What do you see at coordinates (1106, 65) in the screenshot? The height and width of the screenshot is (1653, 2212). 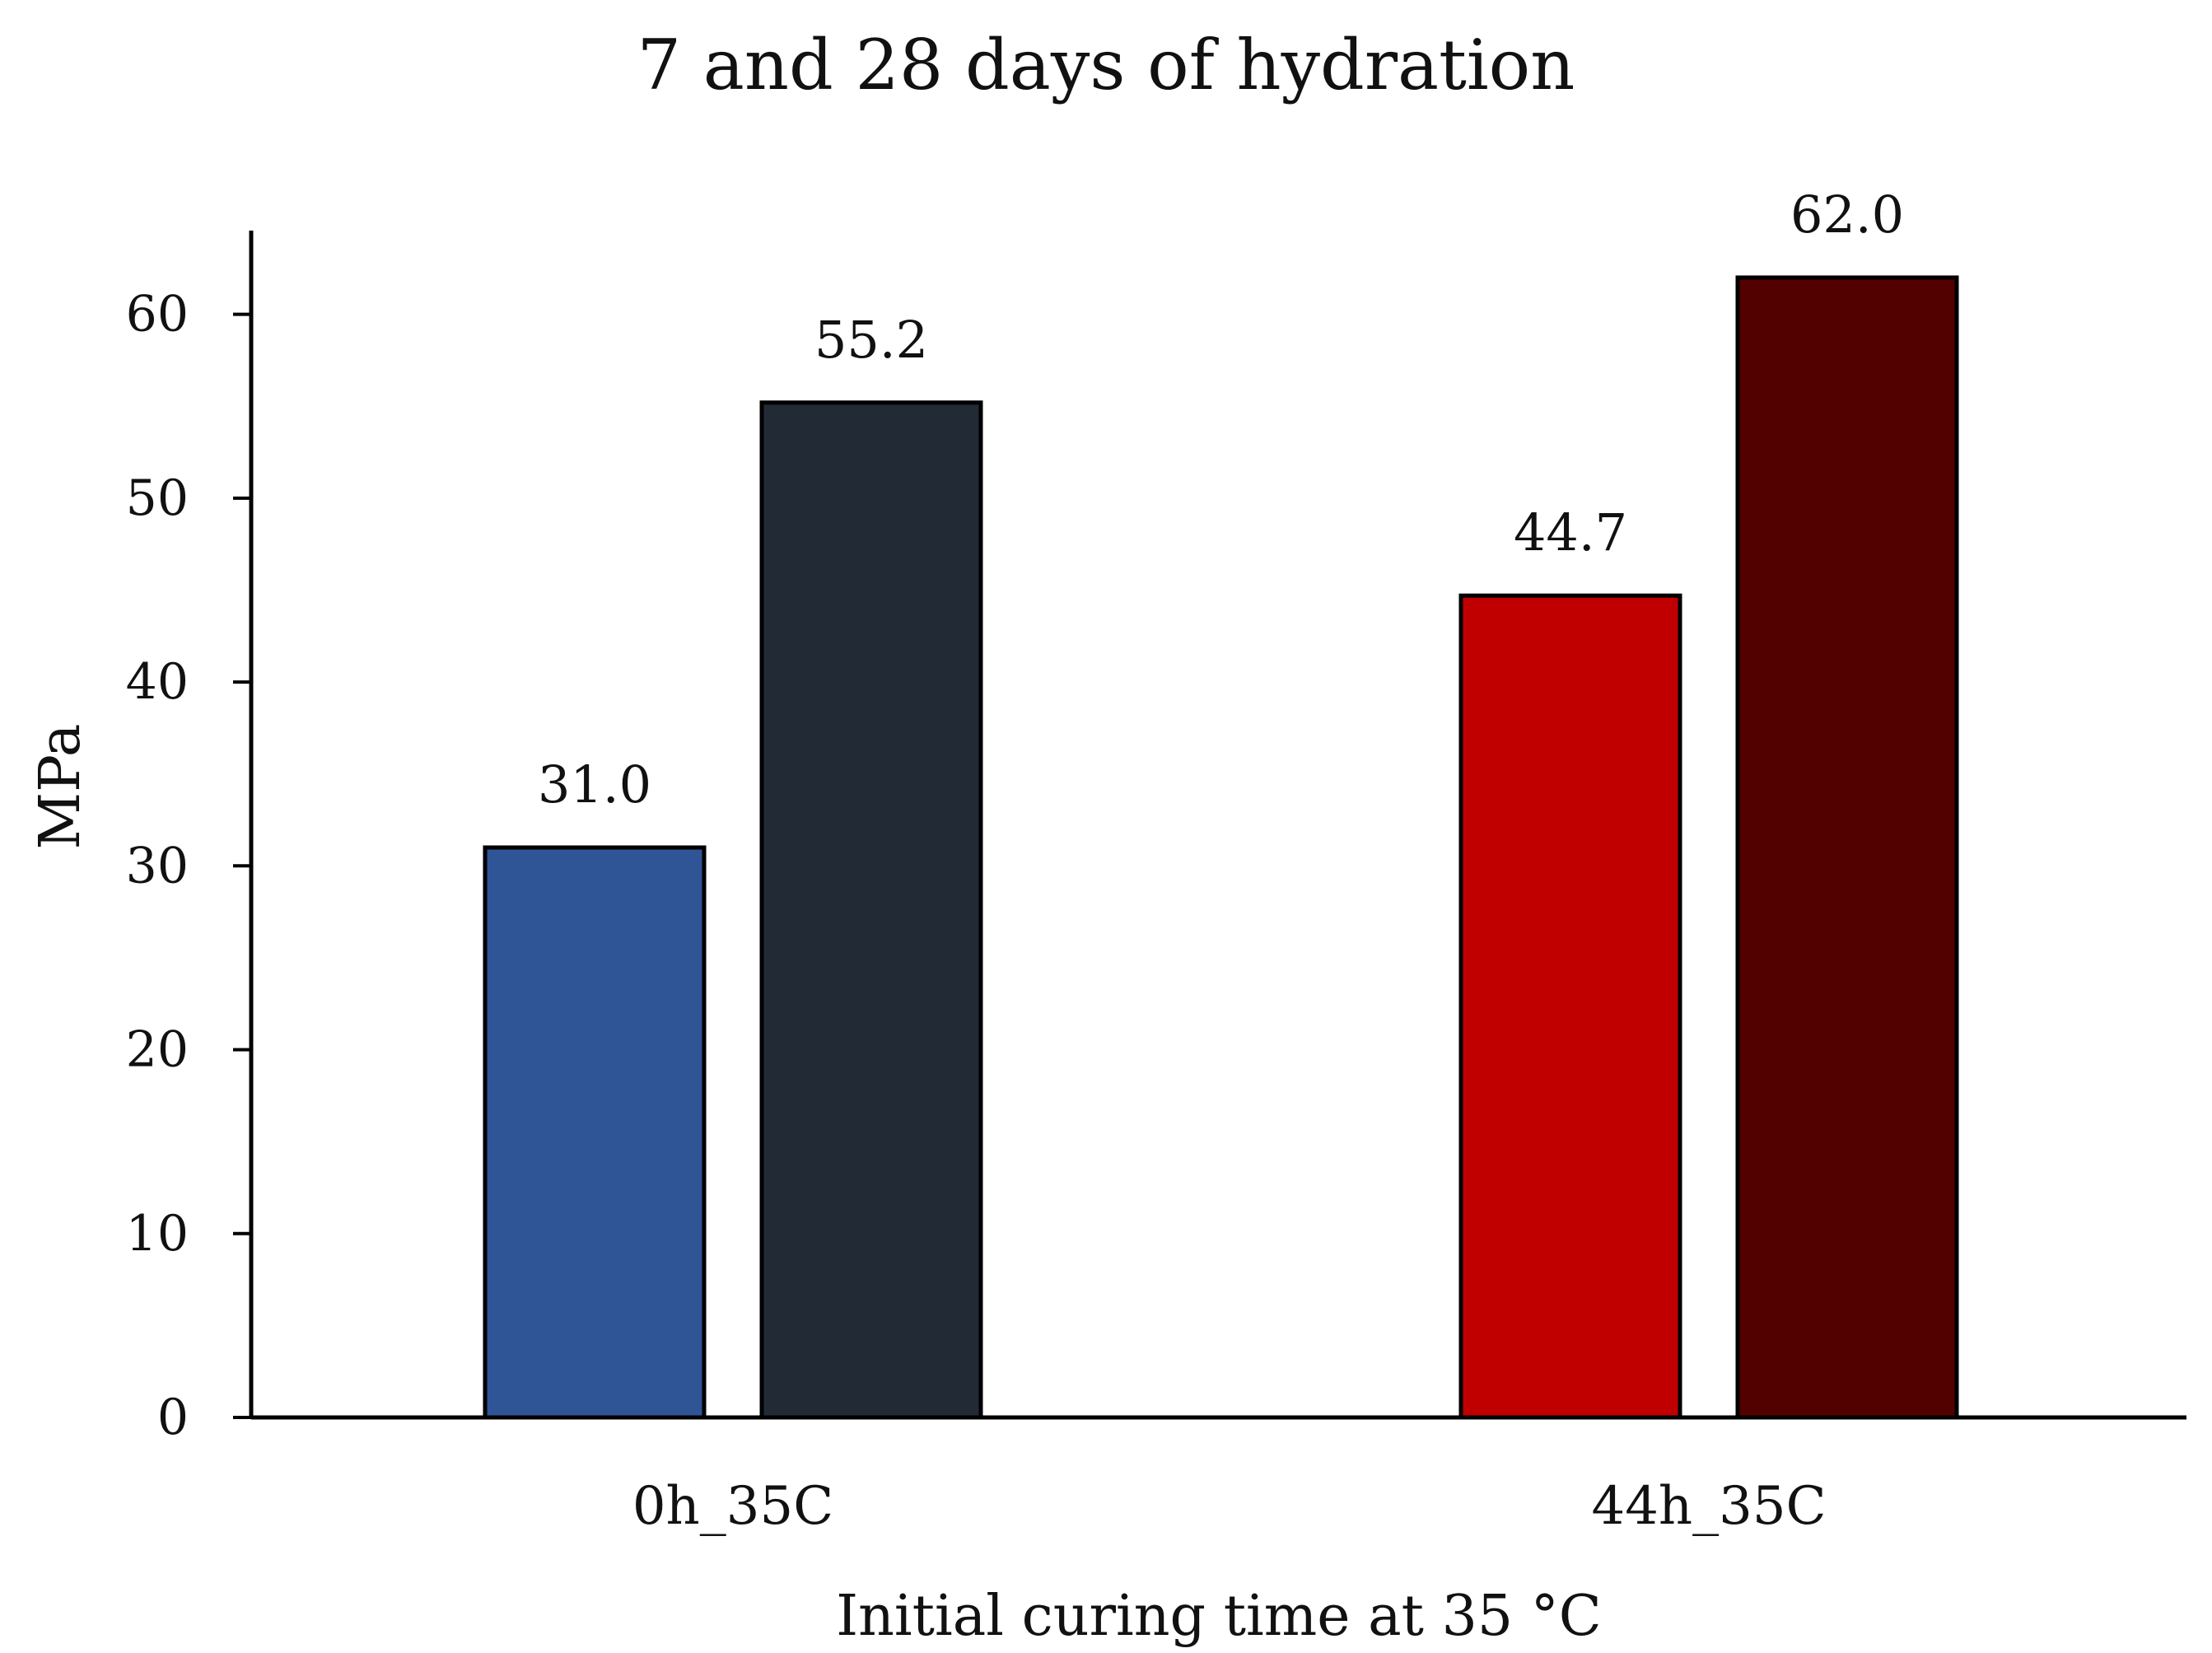 I see `chart-title: 7 and 28 days of hydration` at bounding box center [1106, 65].